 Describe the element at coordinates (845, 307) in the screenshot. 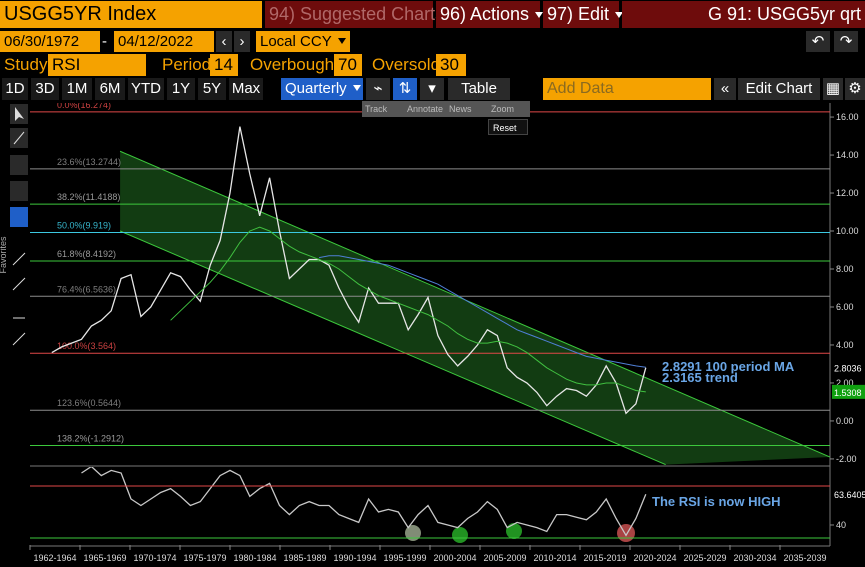

I see `y-tick-label: 6.00` at that location.